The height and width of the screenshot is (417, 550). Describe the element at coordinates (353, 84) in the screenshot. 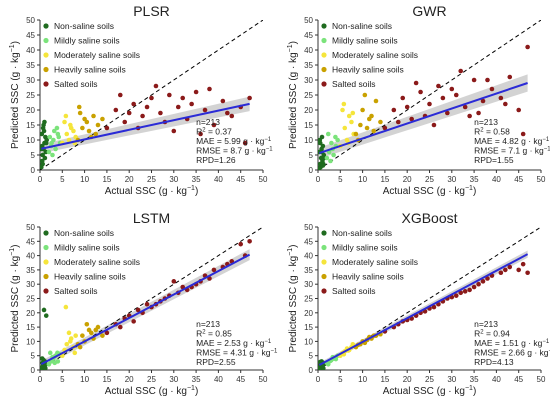

I see `legend-label: Salted soils` at that location.